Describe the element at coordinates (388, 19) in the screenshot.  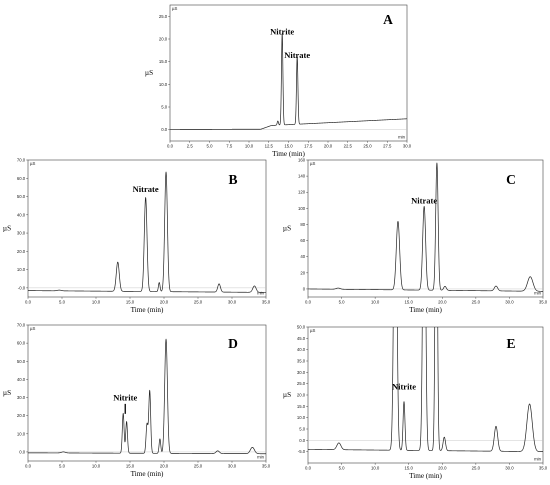
I see `panel-letter: A` at that location.